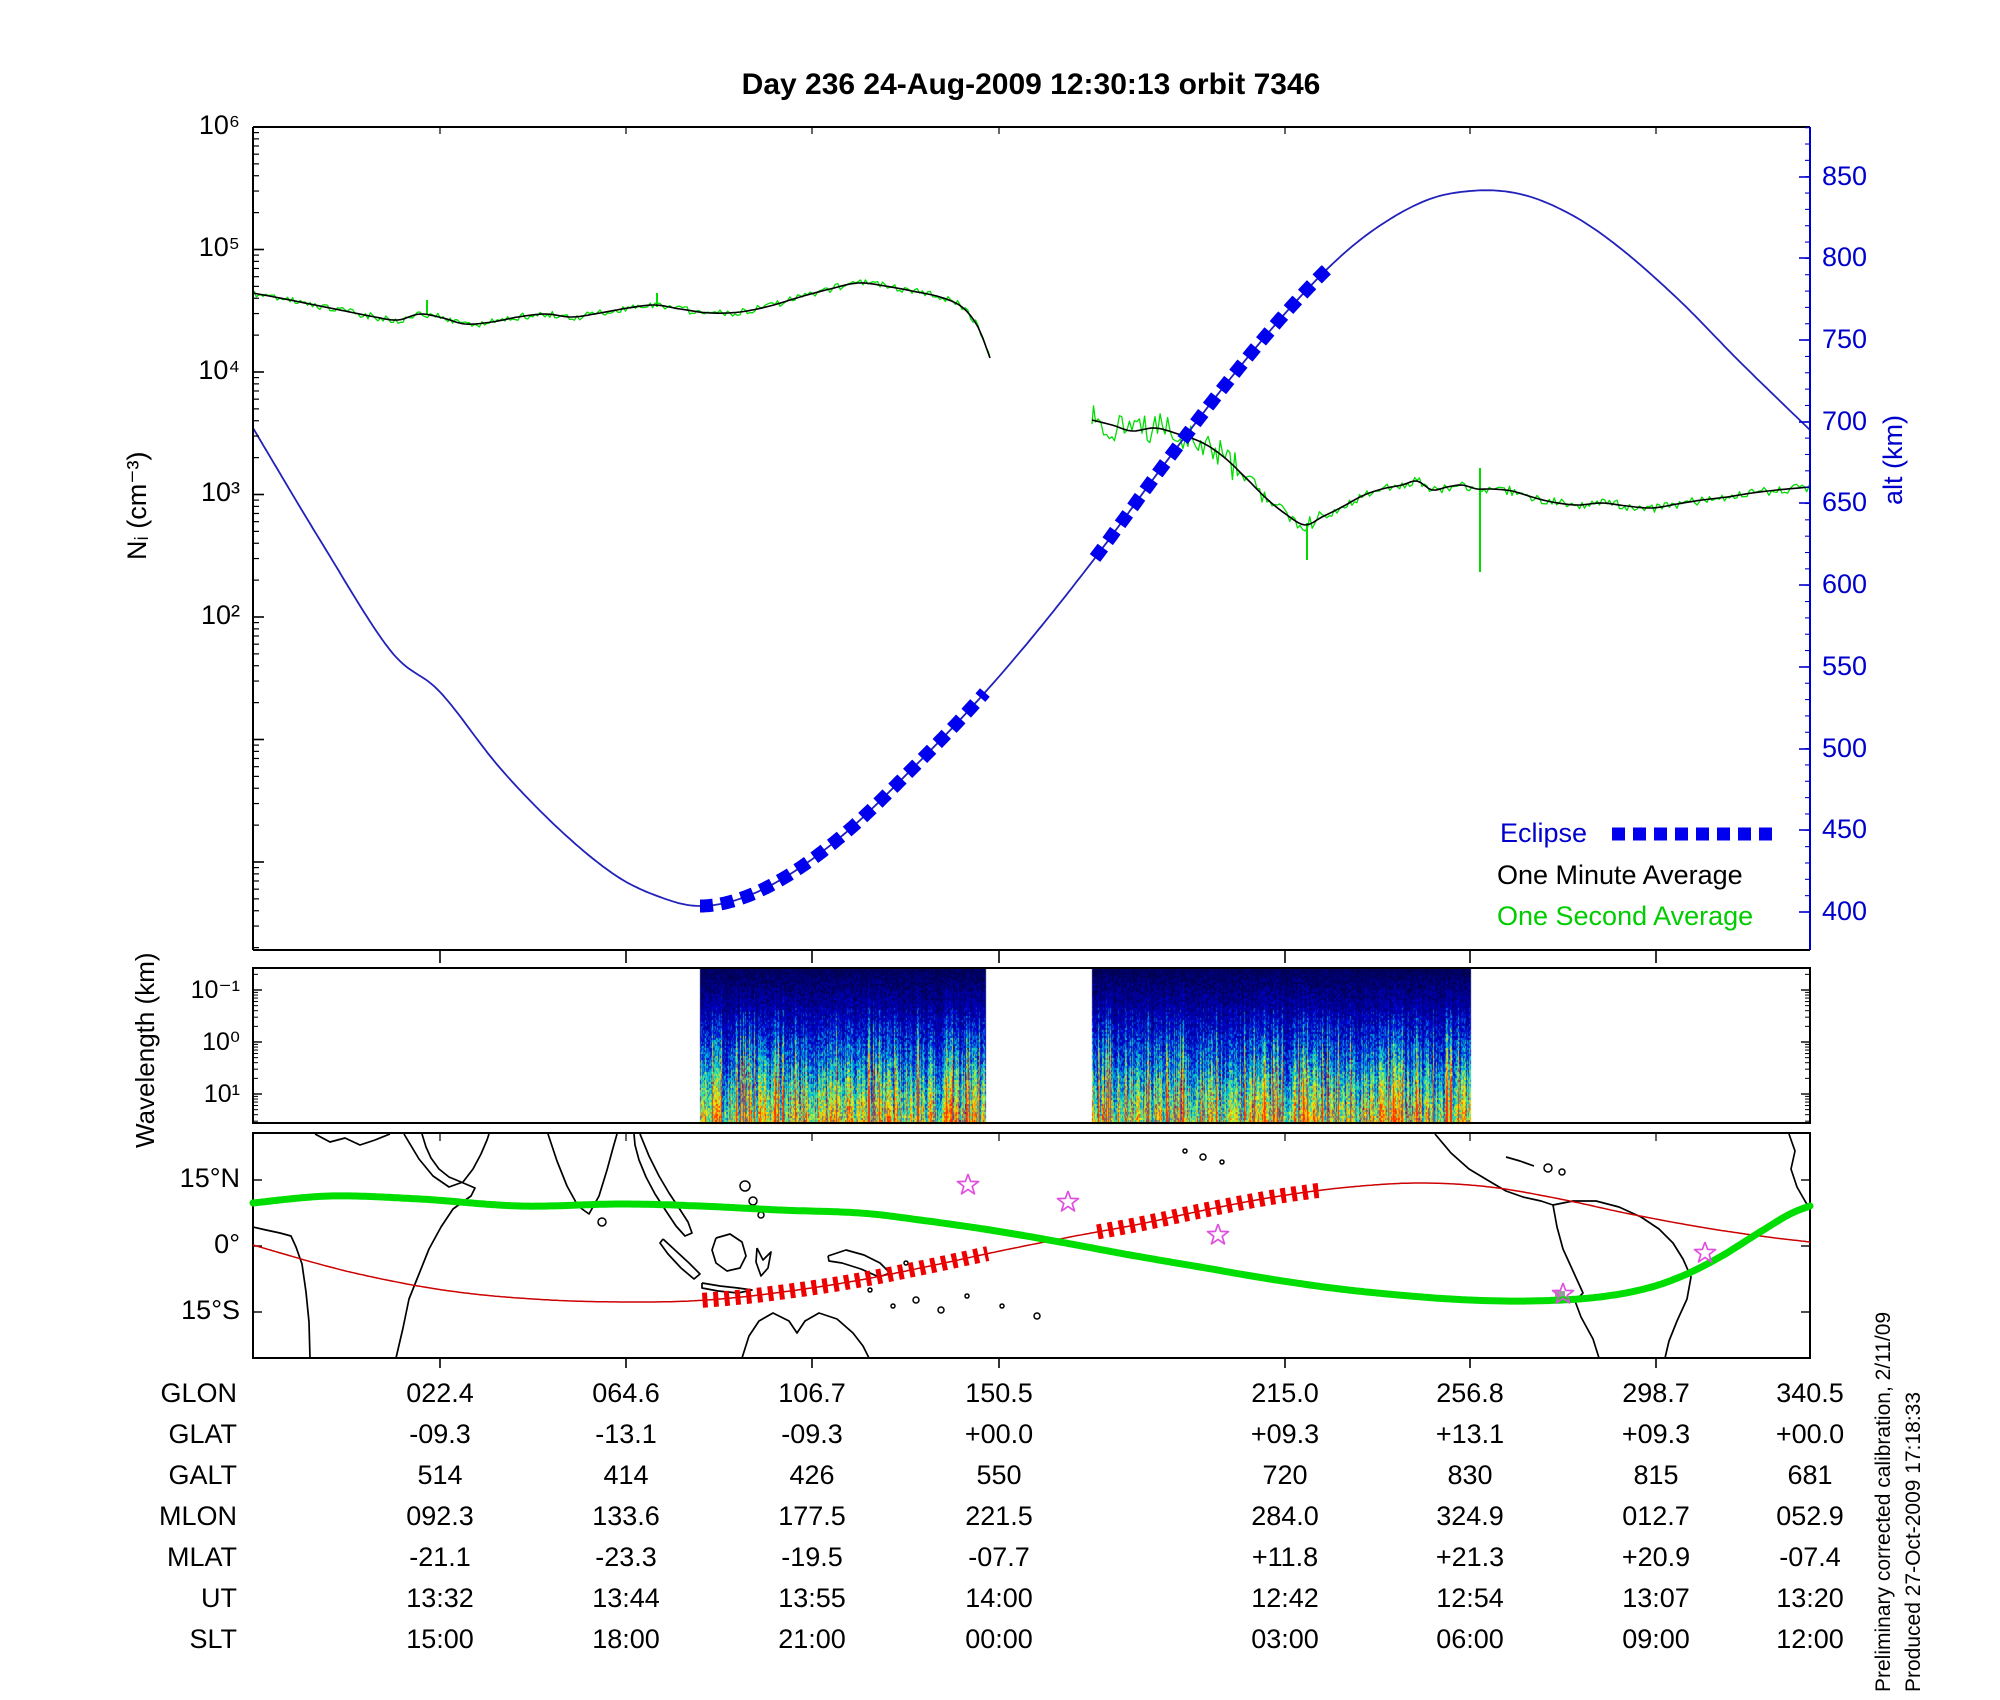  What do you see at coordinates (999, 1639) in the screenshot?
I see `table-cell-slt-4: 00:00` at bounding box center [999, 1639].